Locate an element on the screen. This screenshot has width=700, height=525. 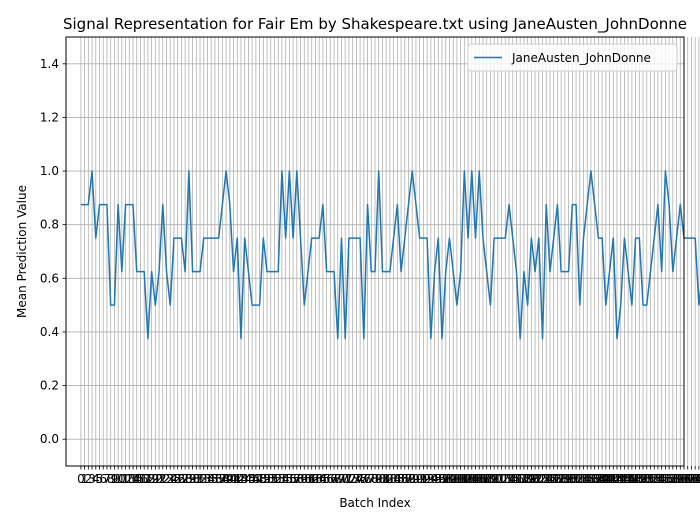
x-tick-label: 100 is located at coordinates (453, 479).